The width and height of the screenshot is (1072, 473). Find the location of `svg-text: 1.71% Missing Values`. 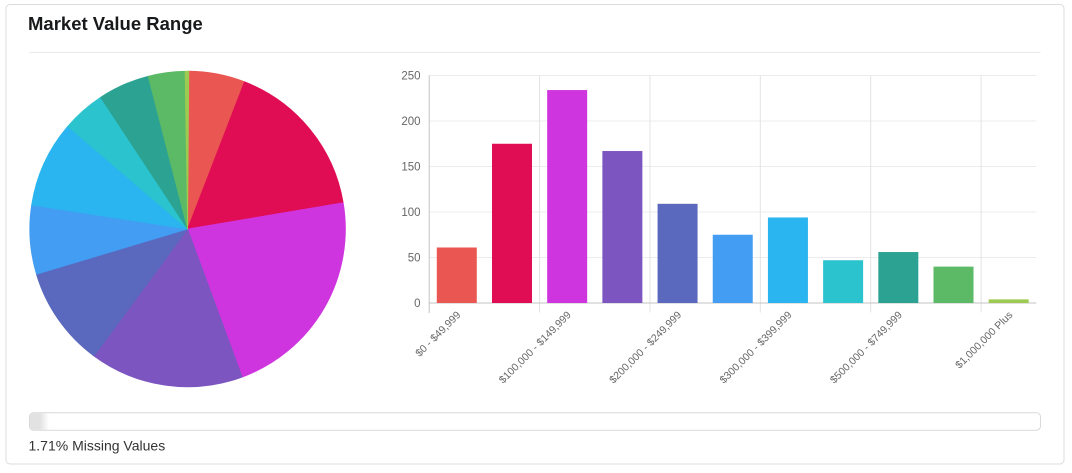

svg-text: 1.71% Missing Values is located at coordinates (97, 446).